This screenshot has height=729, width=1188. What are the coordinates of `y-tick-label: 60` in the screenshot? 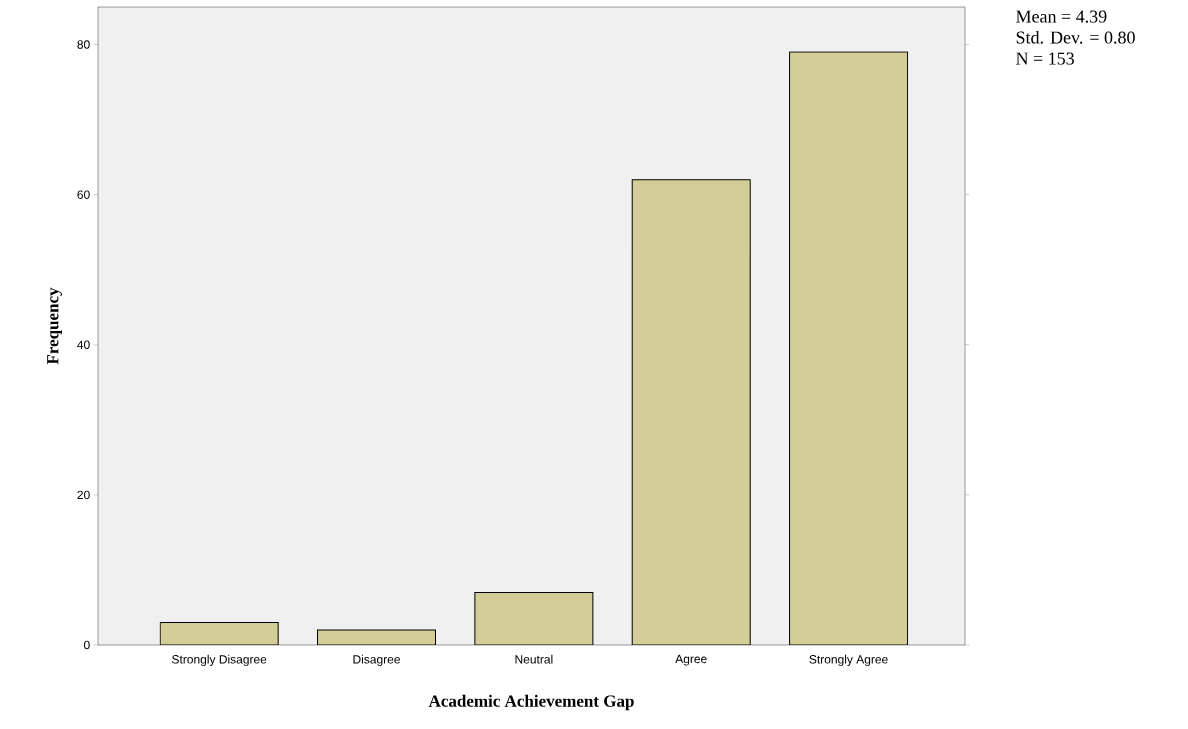 It's located at (83, 194).